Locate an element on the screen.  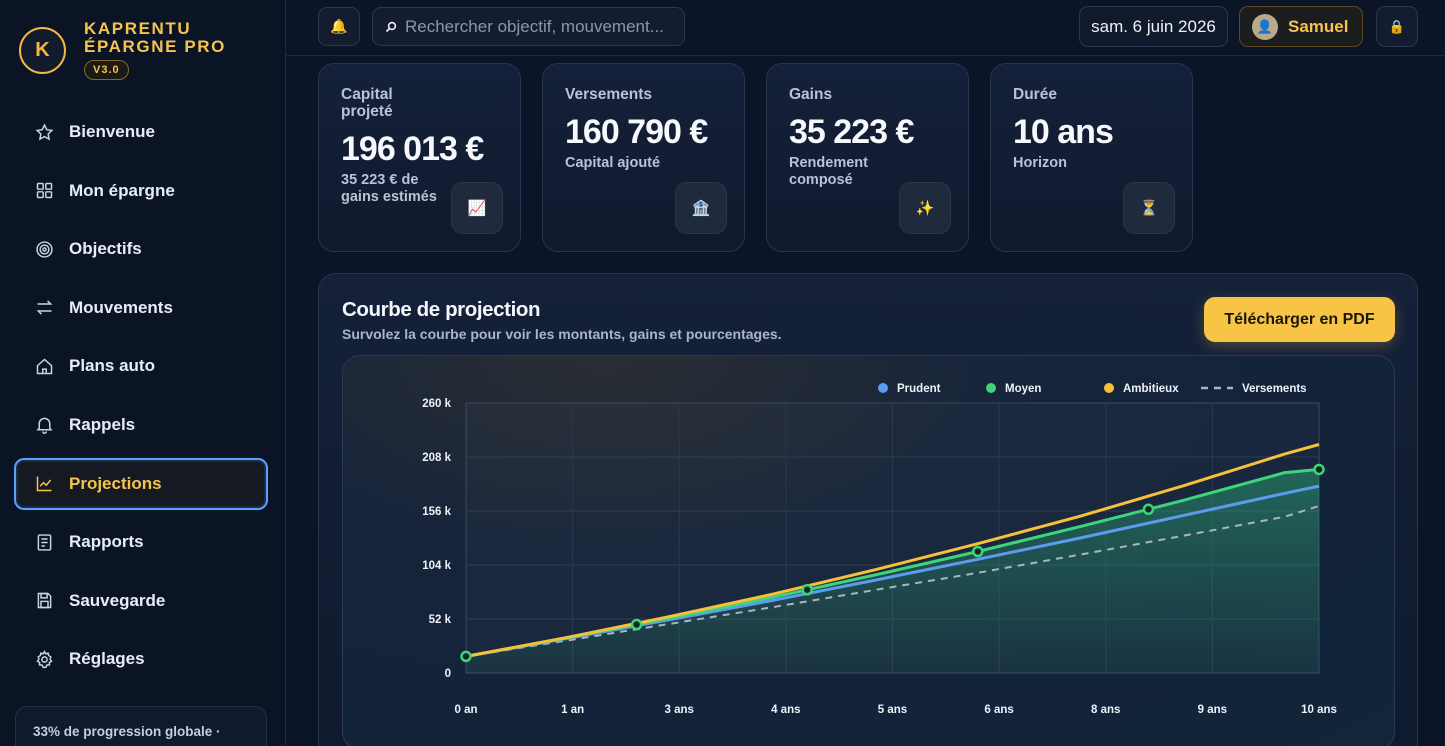
sidebar-item-label: Sauvegarde is located at coordinates (117, 600).